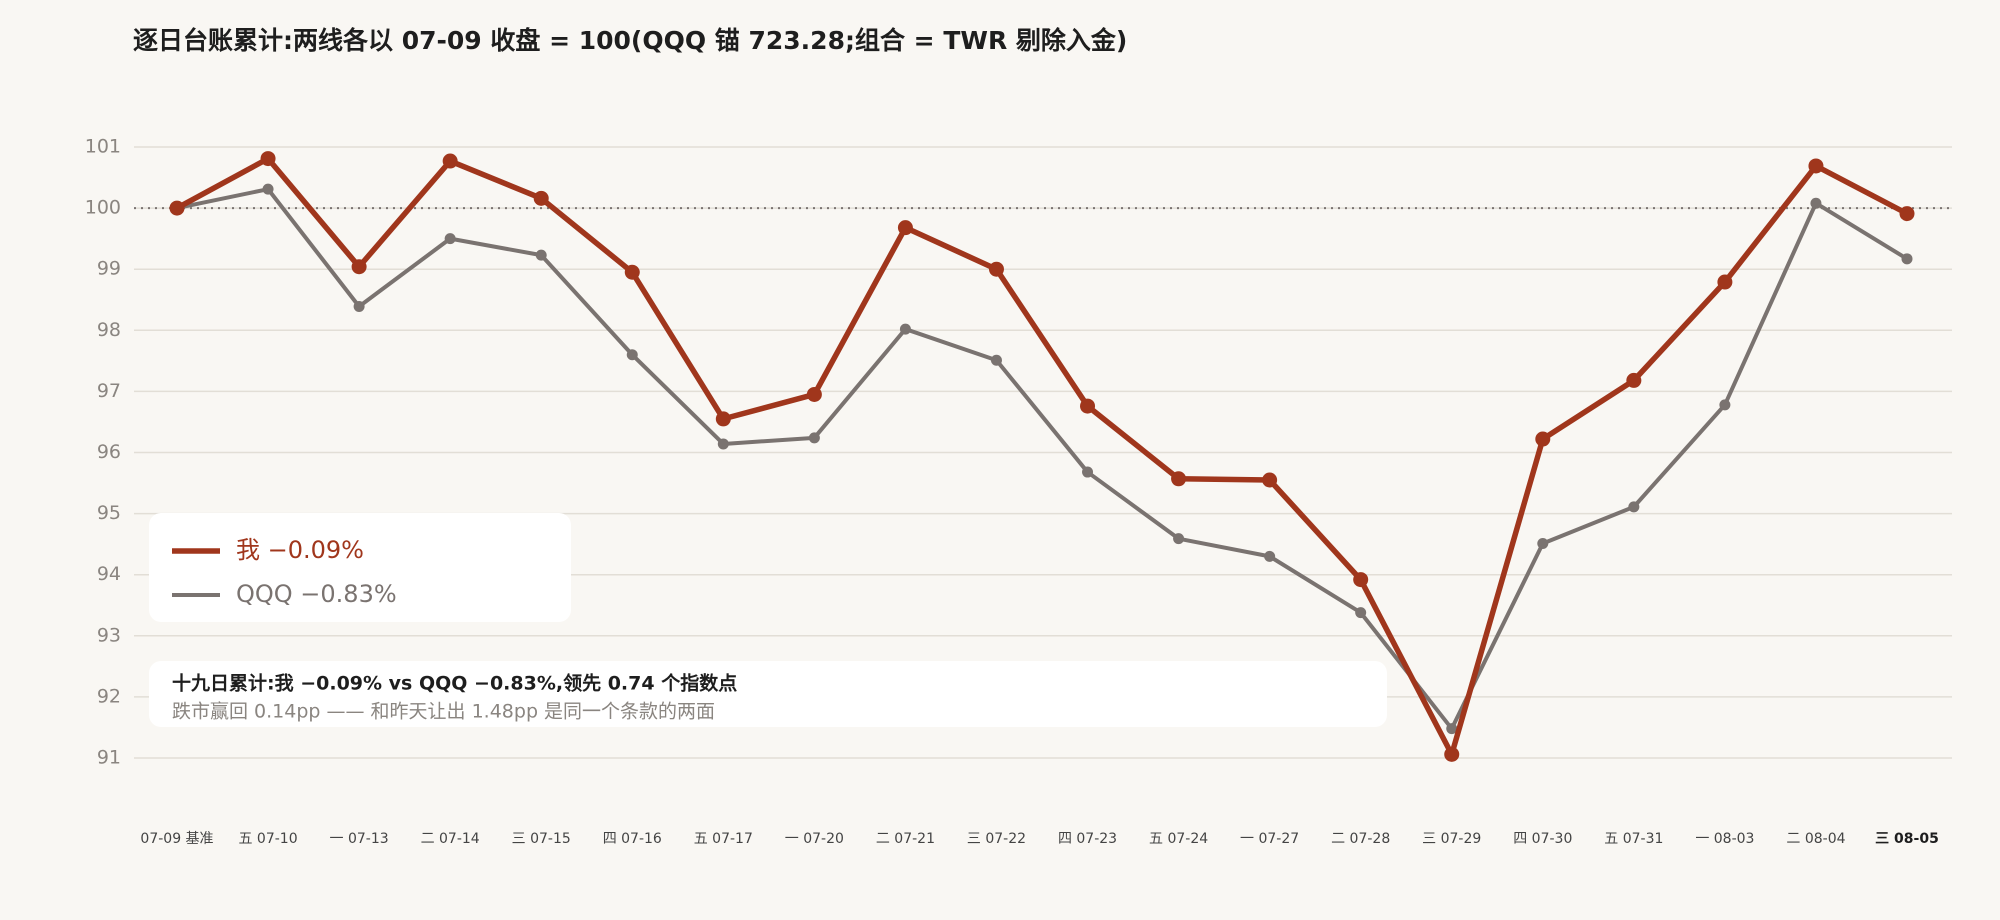 This screenshot has height=920, width=2000. Describe the element at coordinates (1633, 839) in the screenshot. I see `x-tick-label: 五 07-31` at that location.